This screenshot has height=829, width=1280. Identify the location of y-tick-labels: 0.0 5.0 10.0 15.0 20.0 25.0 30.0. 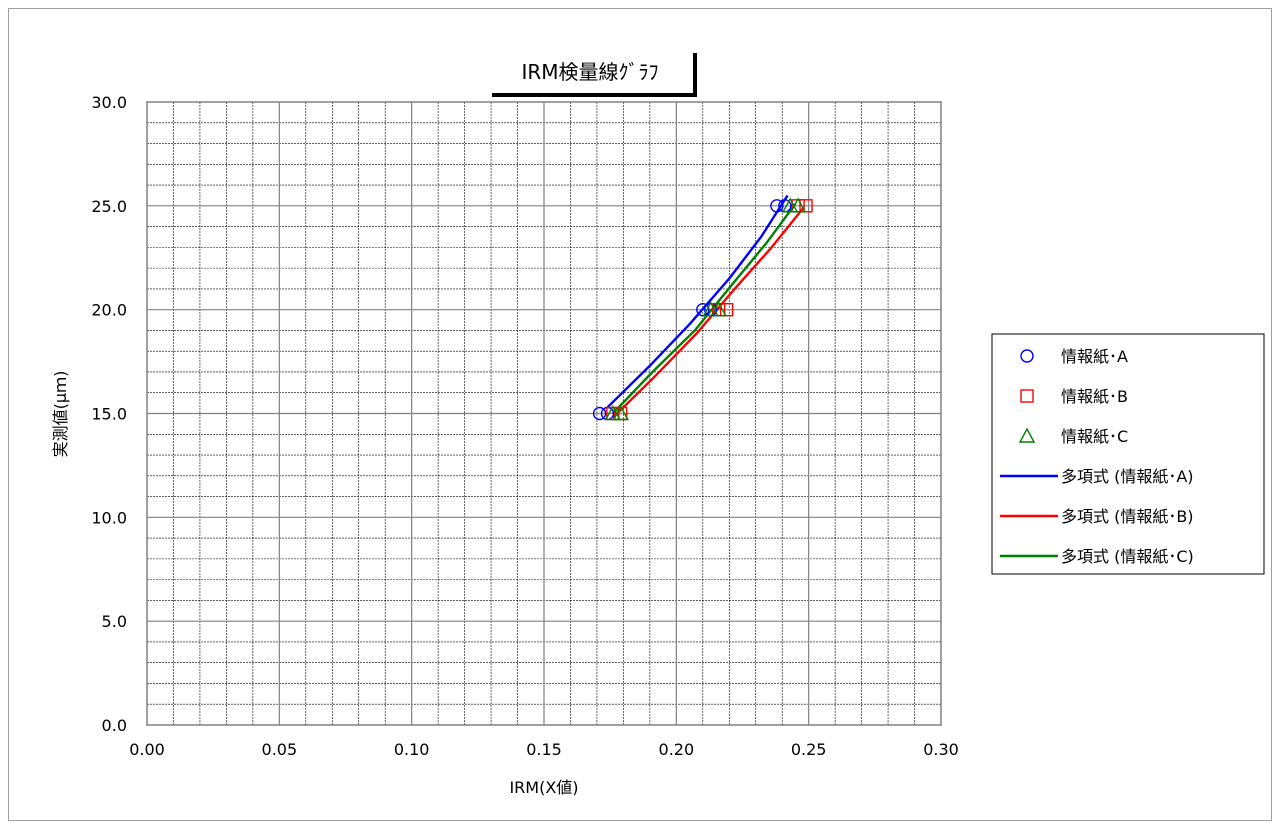
(109, 414).